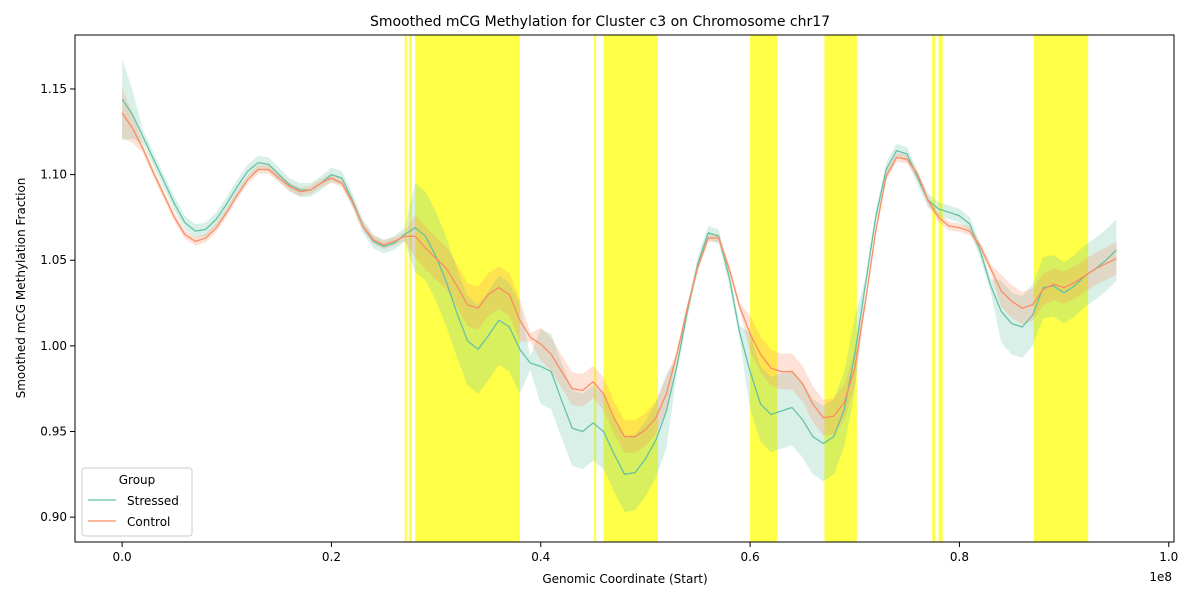 This screenshot has height=600, width=1200. What do you see at coordinates (1160, 577) in the screenshot?
I see `x-axis-offset-label: 1e8` at bounding box center [1160, 577].